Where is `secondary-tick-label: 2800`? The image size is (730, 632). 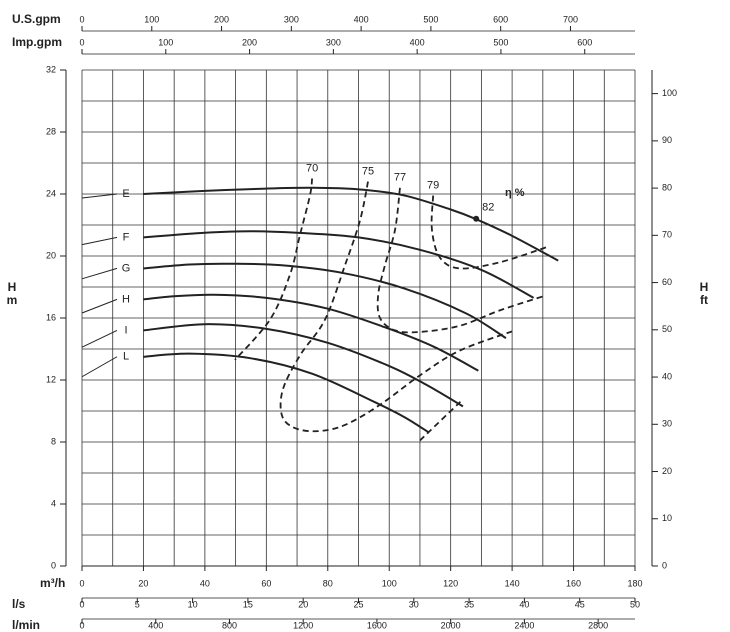
secondary-tick-label: 2800 is located at coordinates (598, 625).